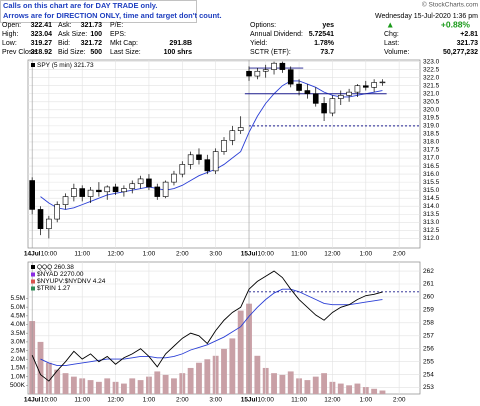 The height and width of the screenshot is (406, 480). I want to click on x-tick-label: 3:00, so click(215, 400).